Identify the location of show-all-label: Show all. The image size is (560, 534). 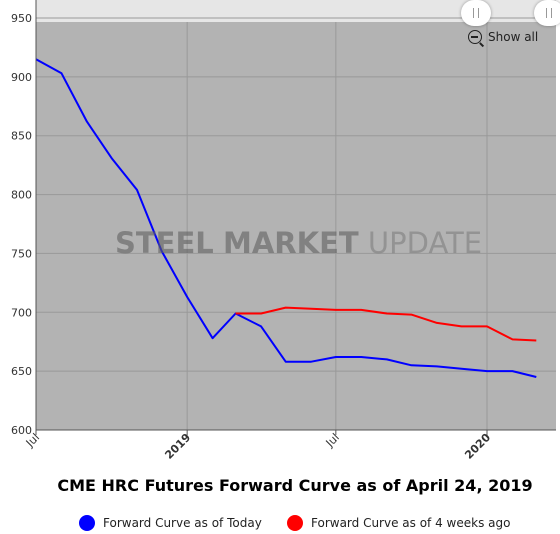
(513, 37).